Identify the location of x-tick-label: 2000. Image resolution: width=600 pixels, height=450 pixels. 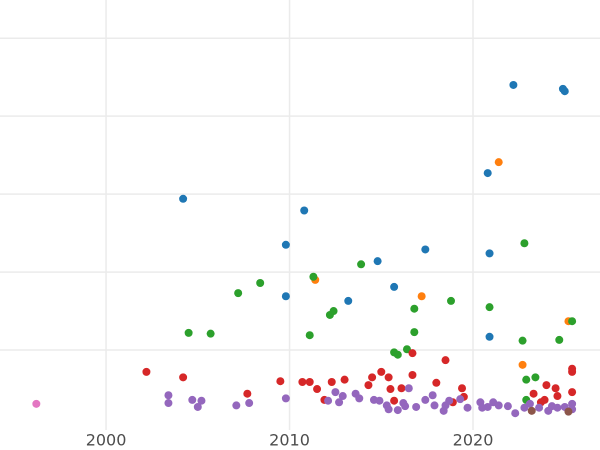
(106, 440).